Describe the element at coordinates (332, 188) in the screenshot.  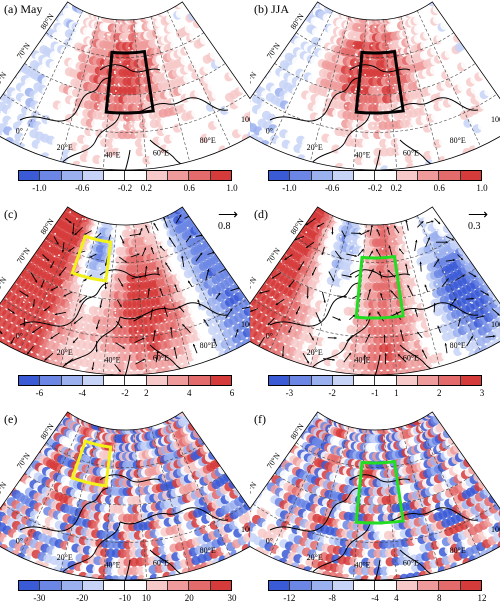
I see `colorbar-tick-label: -0.6` at that location.